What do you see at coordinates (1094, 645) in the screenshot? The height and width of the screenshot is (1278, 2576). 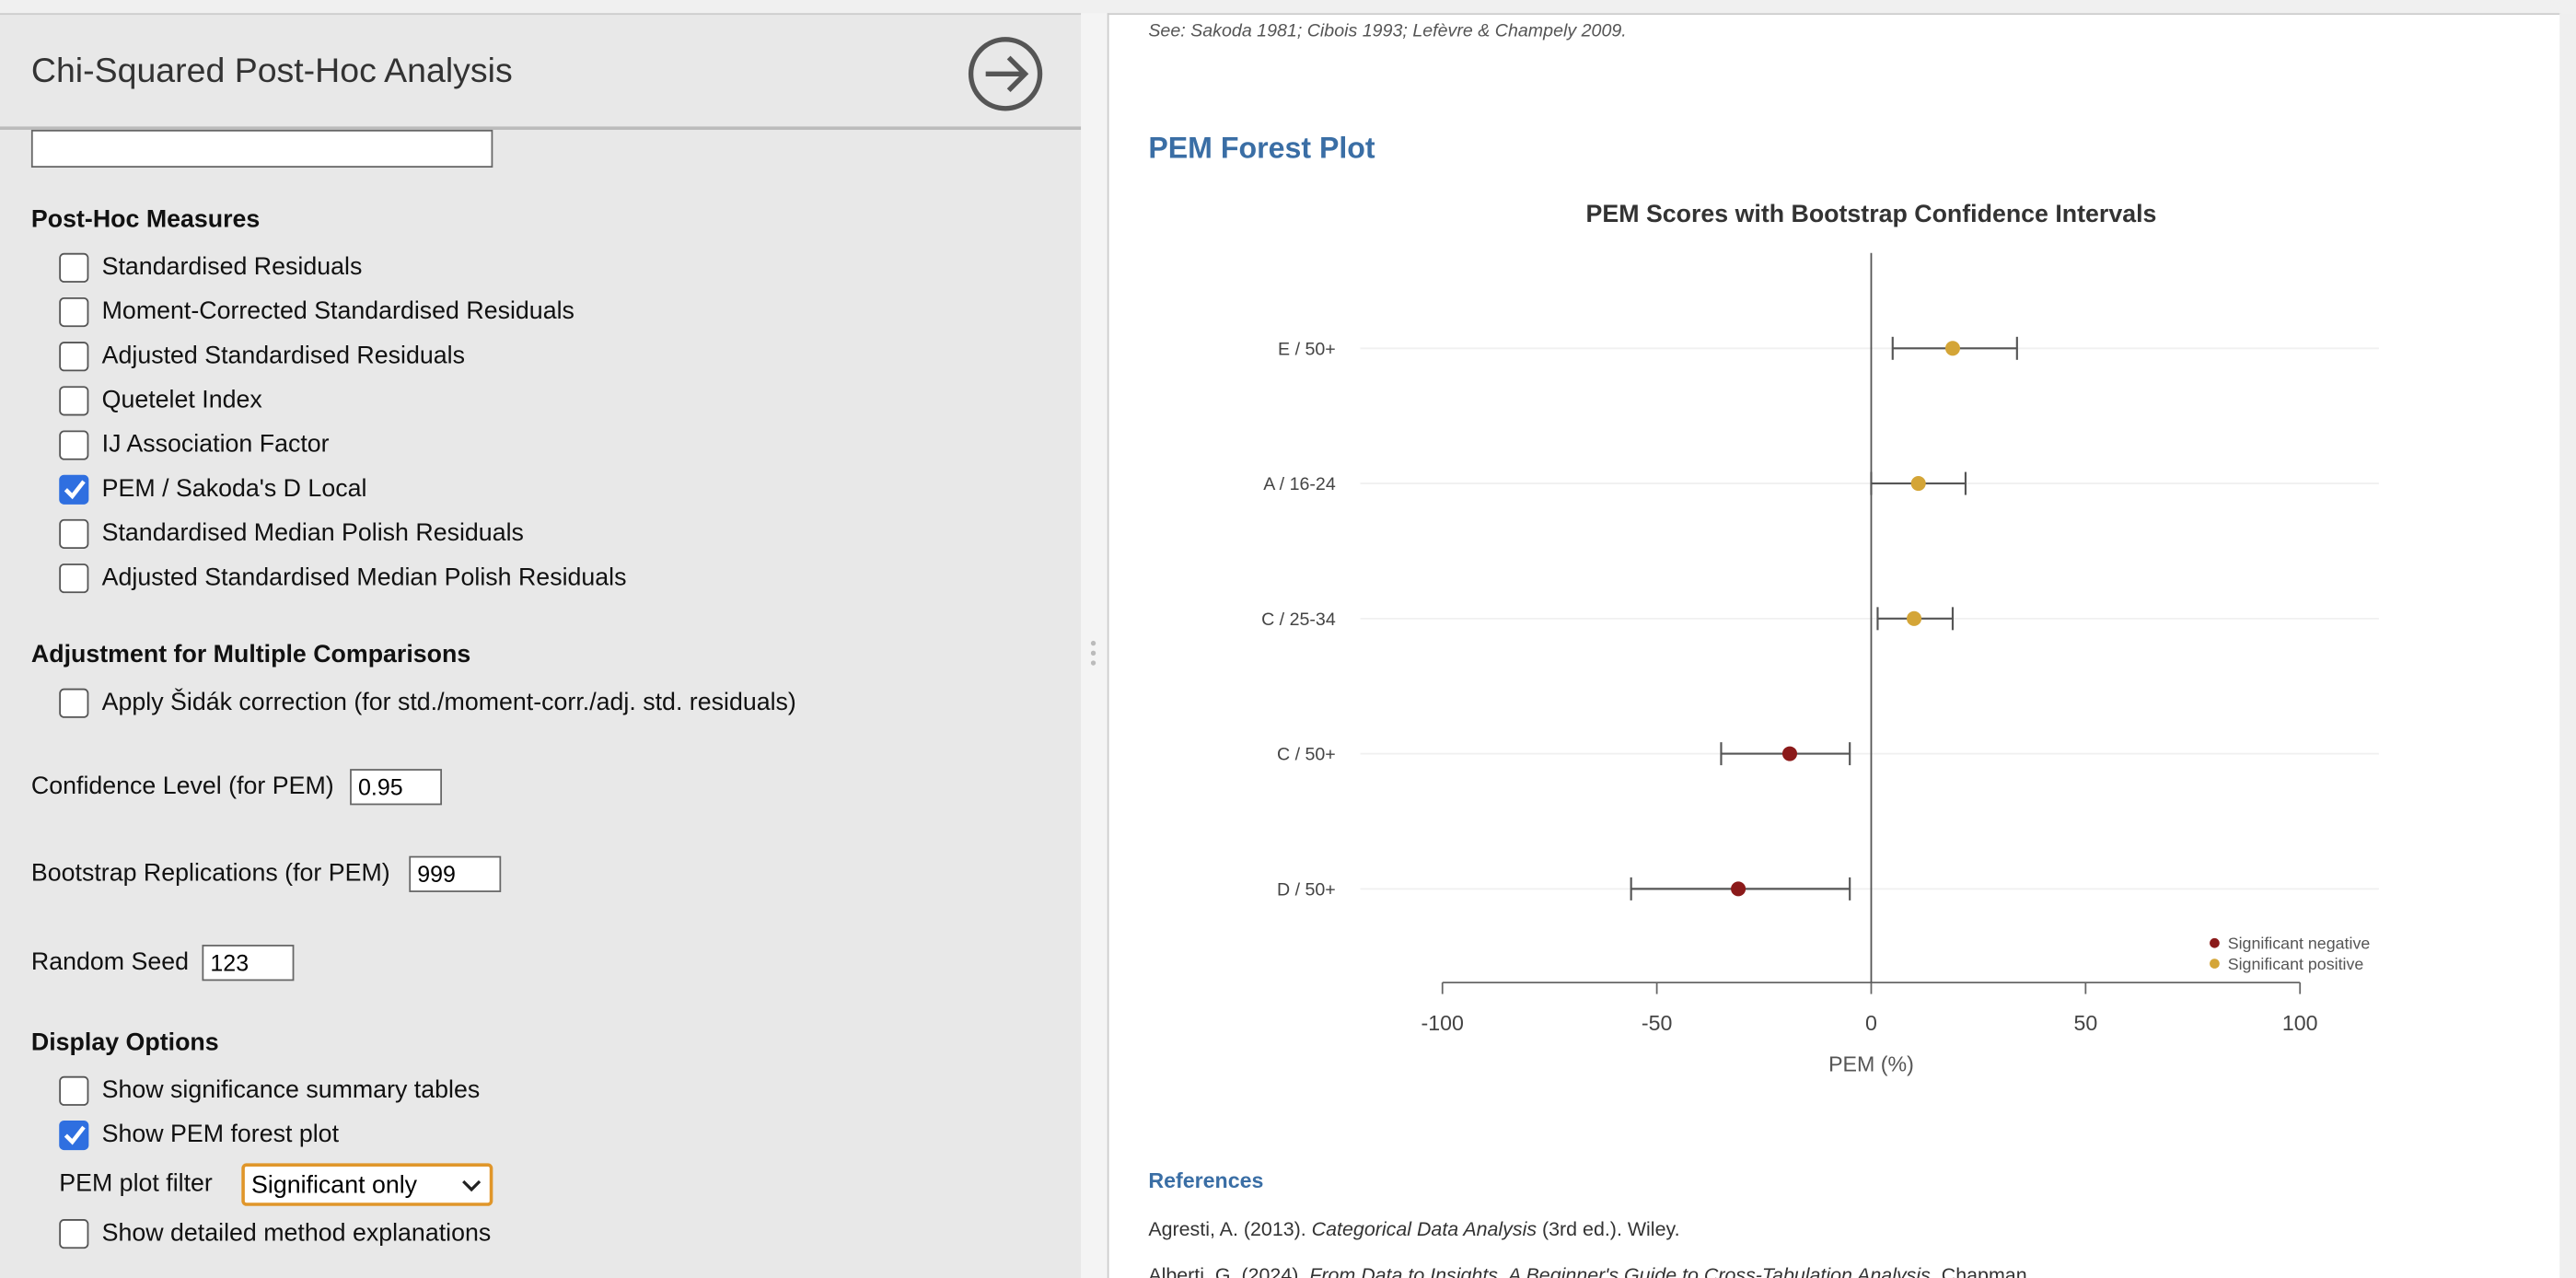 I see `splitter` at bounding box center [1094, 645].